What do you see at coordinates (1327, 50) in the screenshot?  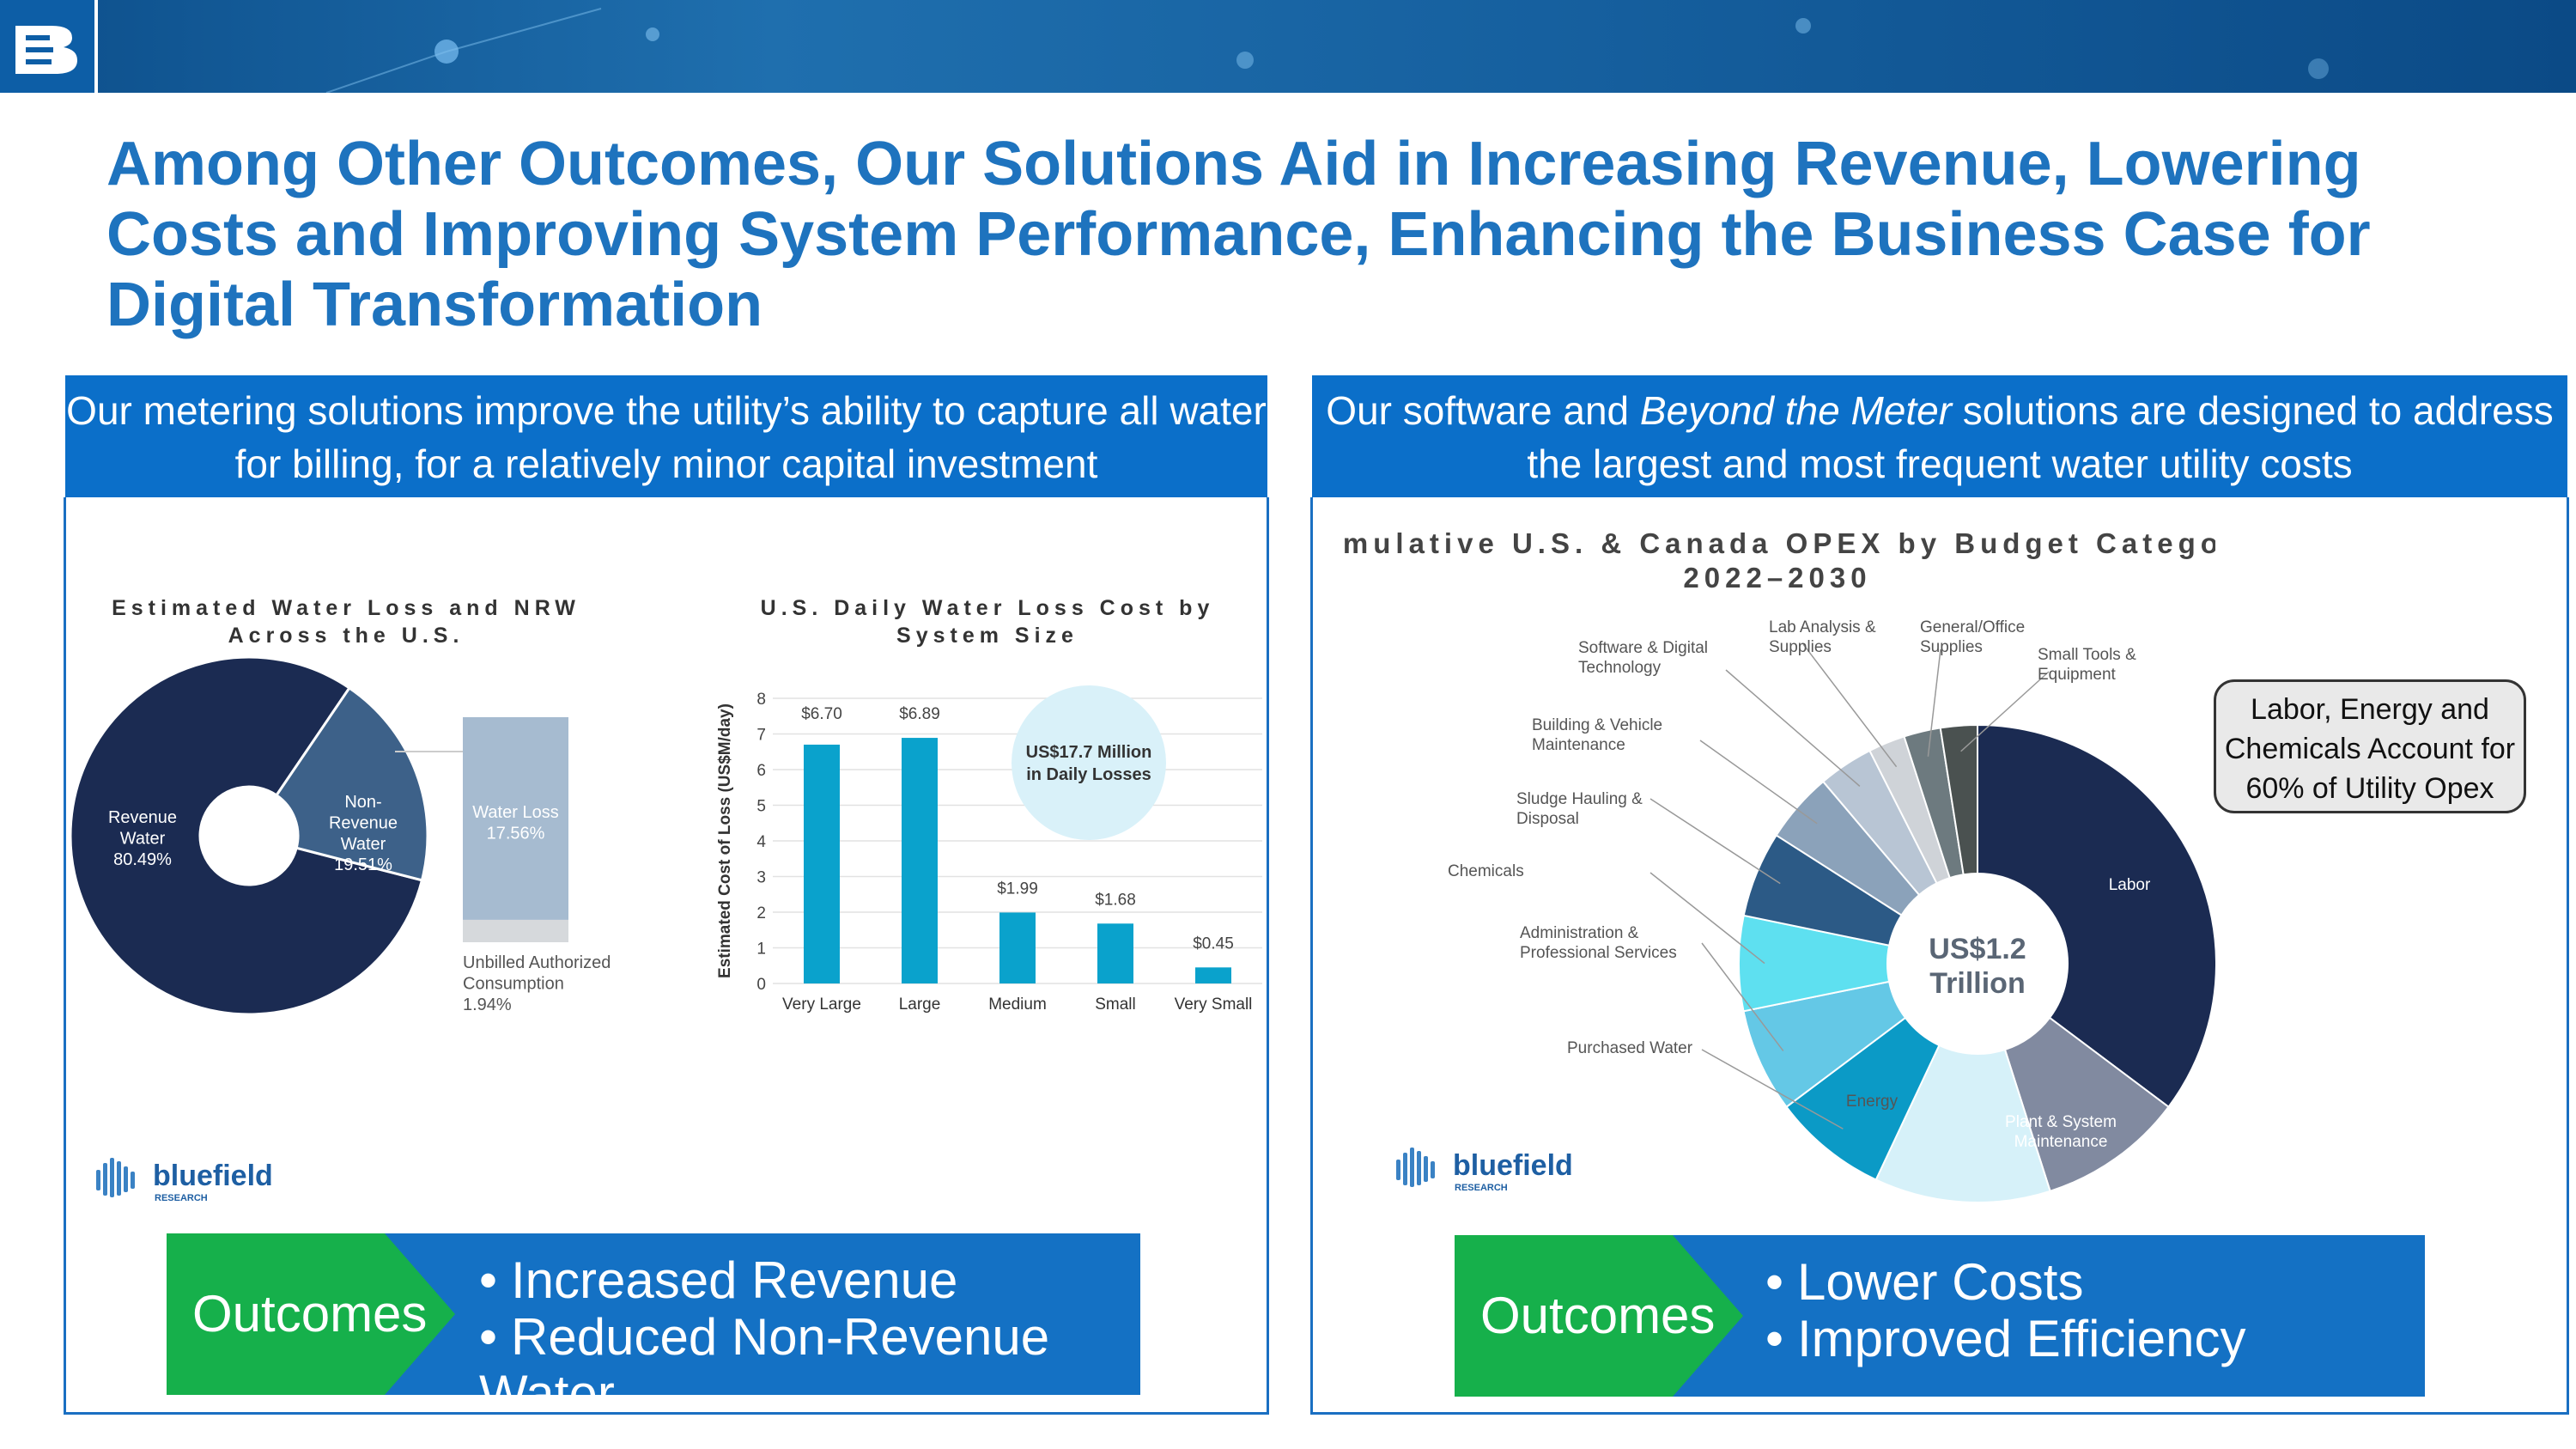 I see `network-background-graphic` at bounding box center [1327, 50].